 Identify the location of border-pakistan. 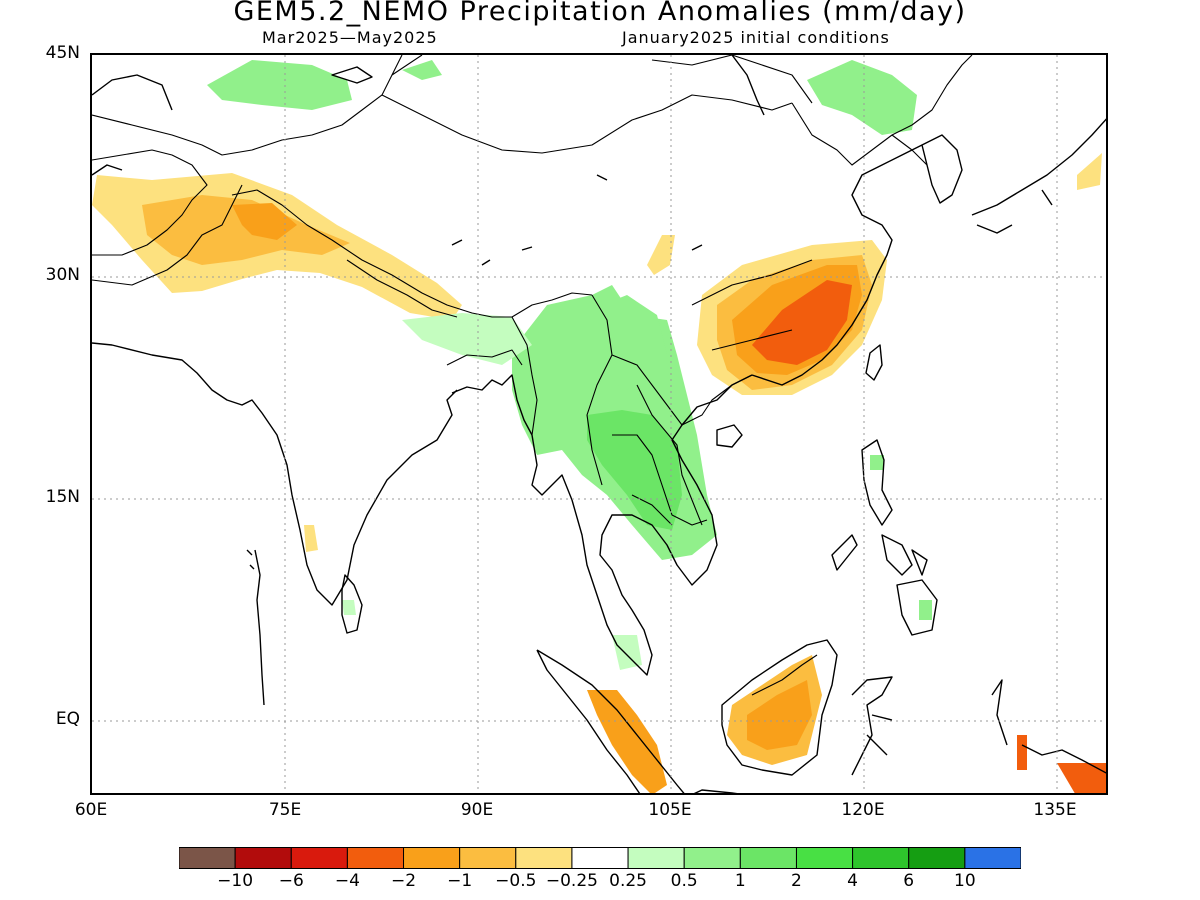
(167, 235).